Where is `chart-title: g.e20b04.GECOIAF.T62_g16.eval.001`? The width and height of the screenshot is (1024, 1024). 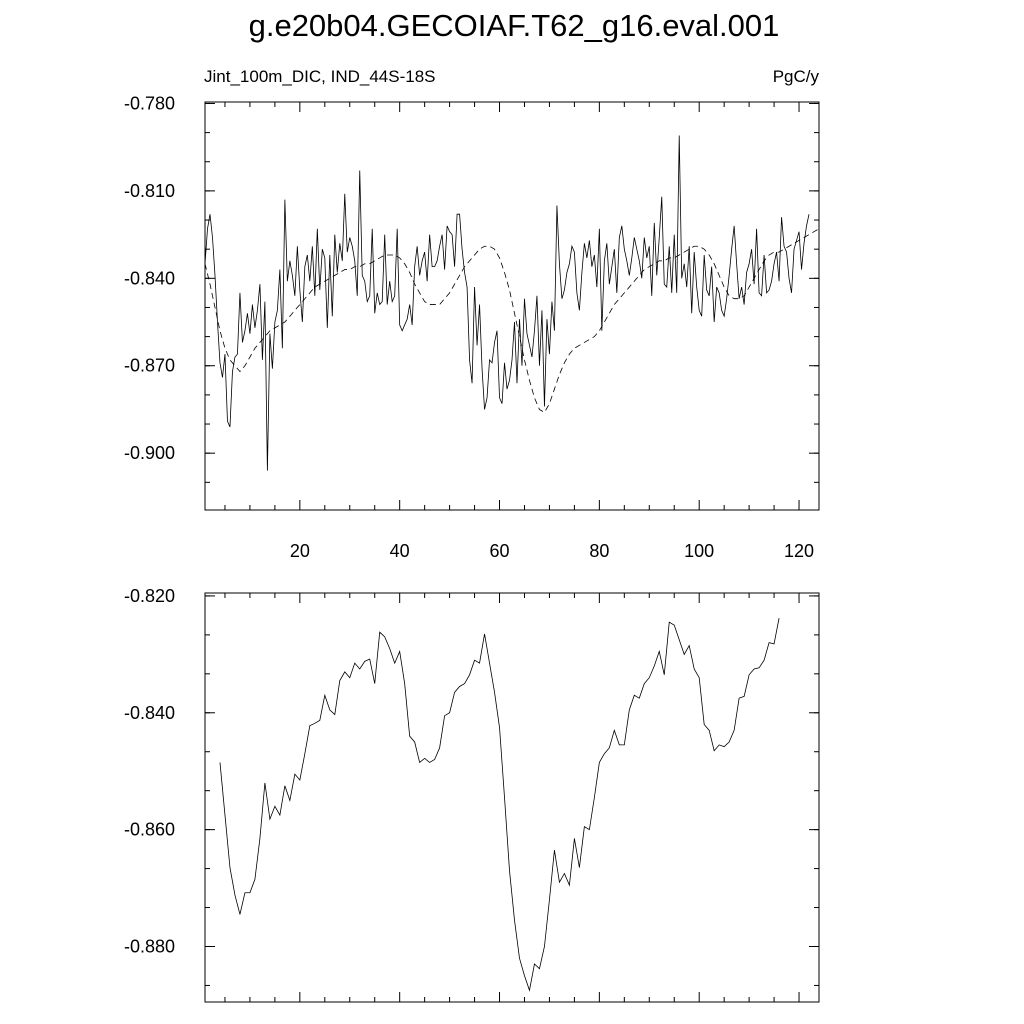 chart-title: g.e20b04.GECOIAF.T62_g16.eval.001 is located at coordinates (514, 25).